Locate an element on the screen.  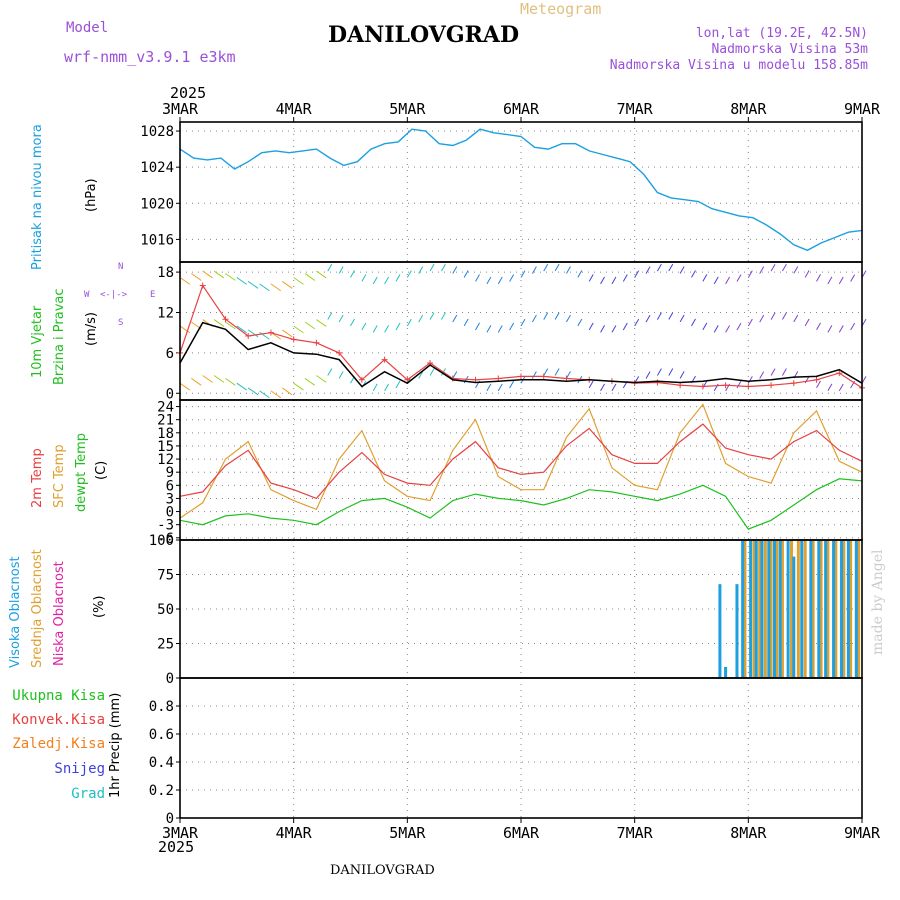
compass-e: E is located at coordinates (153, 295).